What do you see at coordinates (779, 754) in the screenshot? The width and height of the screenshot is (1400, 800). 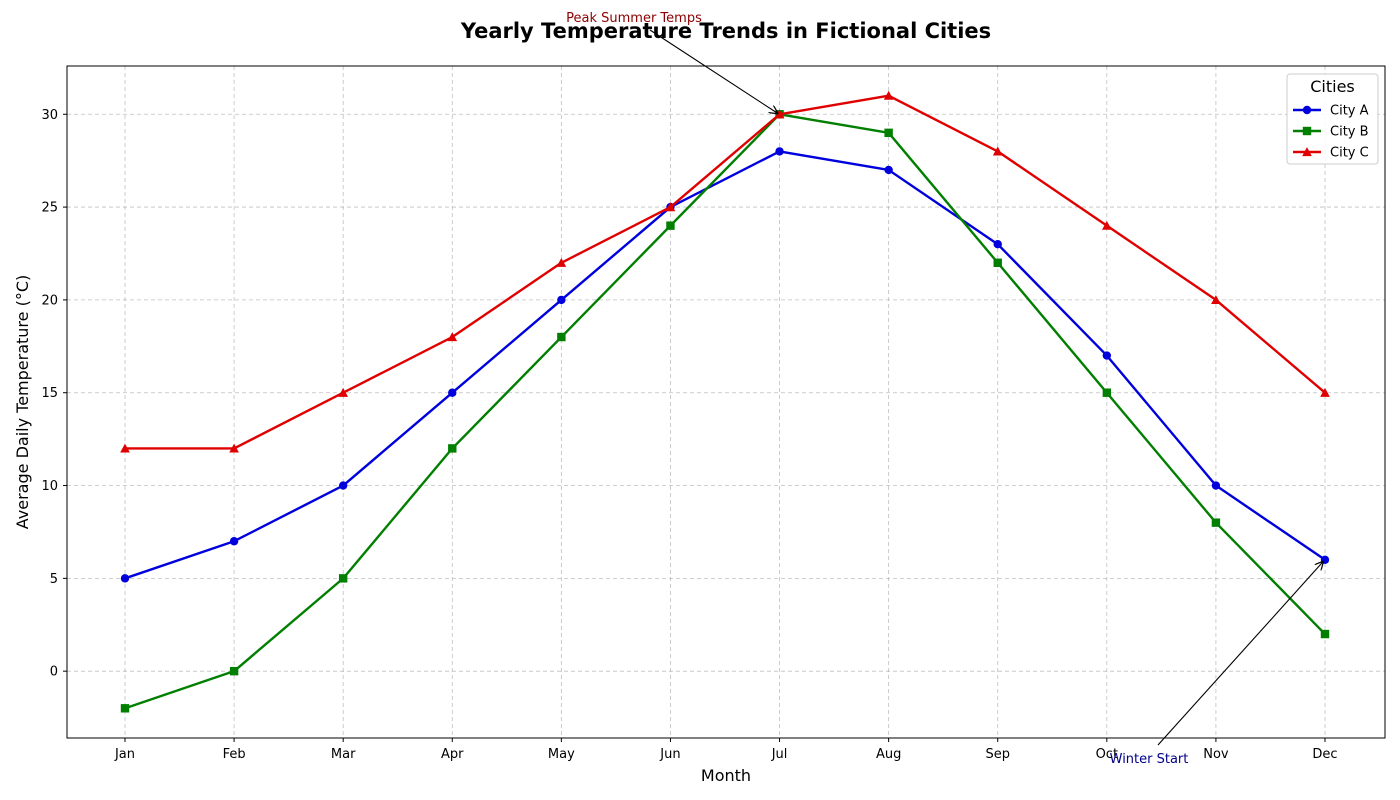 I see `x-tick-label: Jul` at bounding box center [779, 754].